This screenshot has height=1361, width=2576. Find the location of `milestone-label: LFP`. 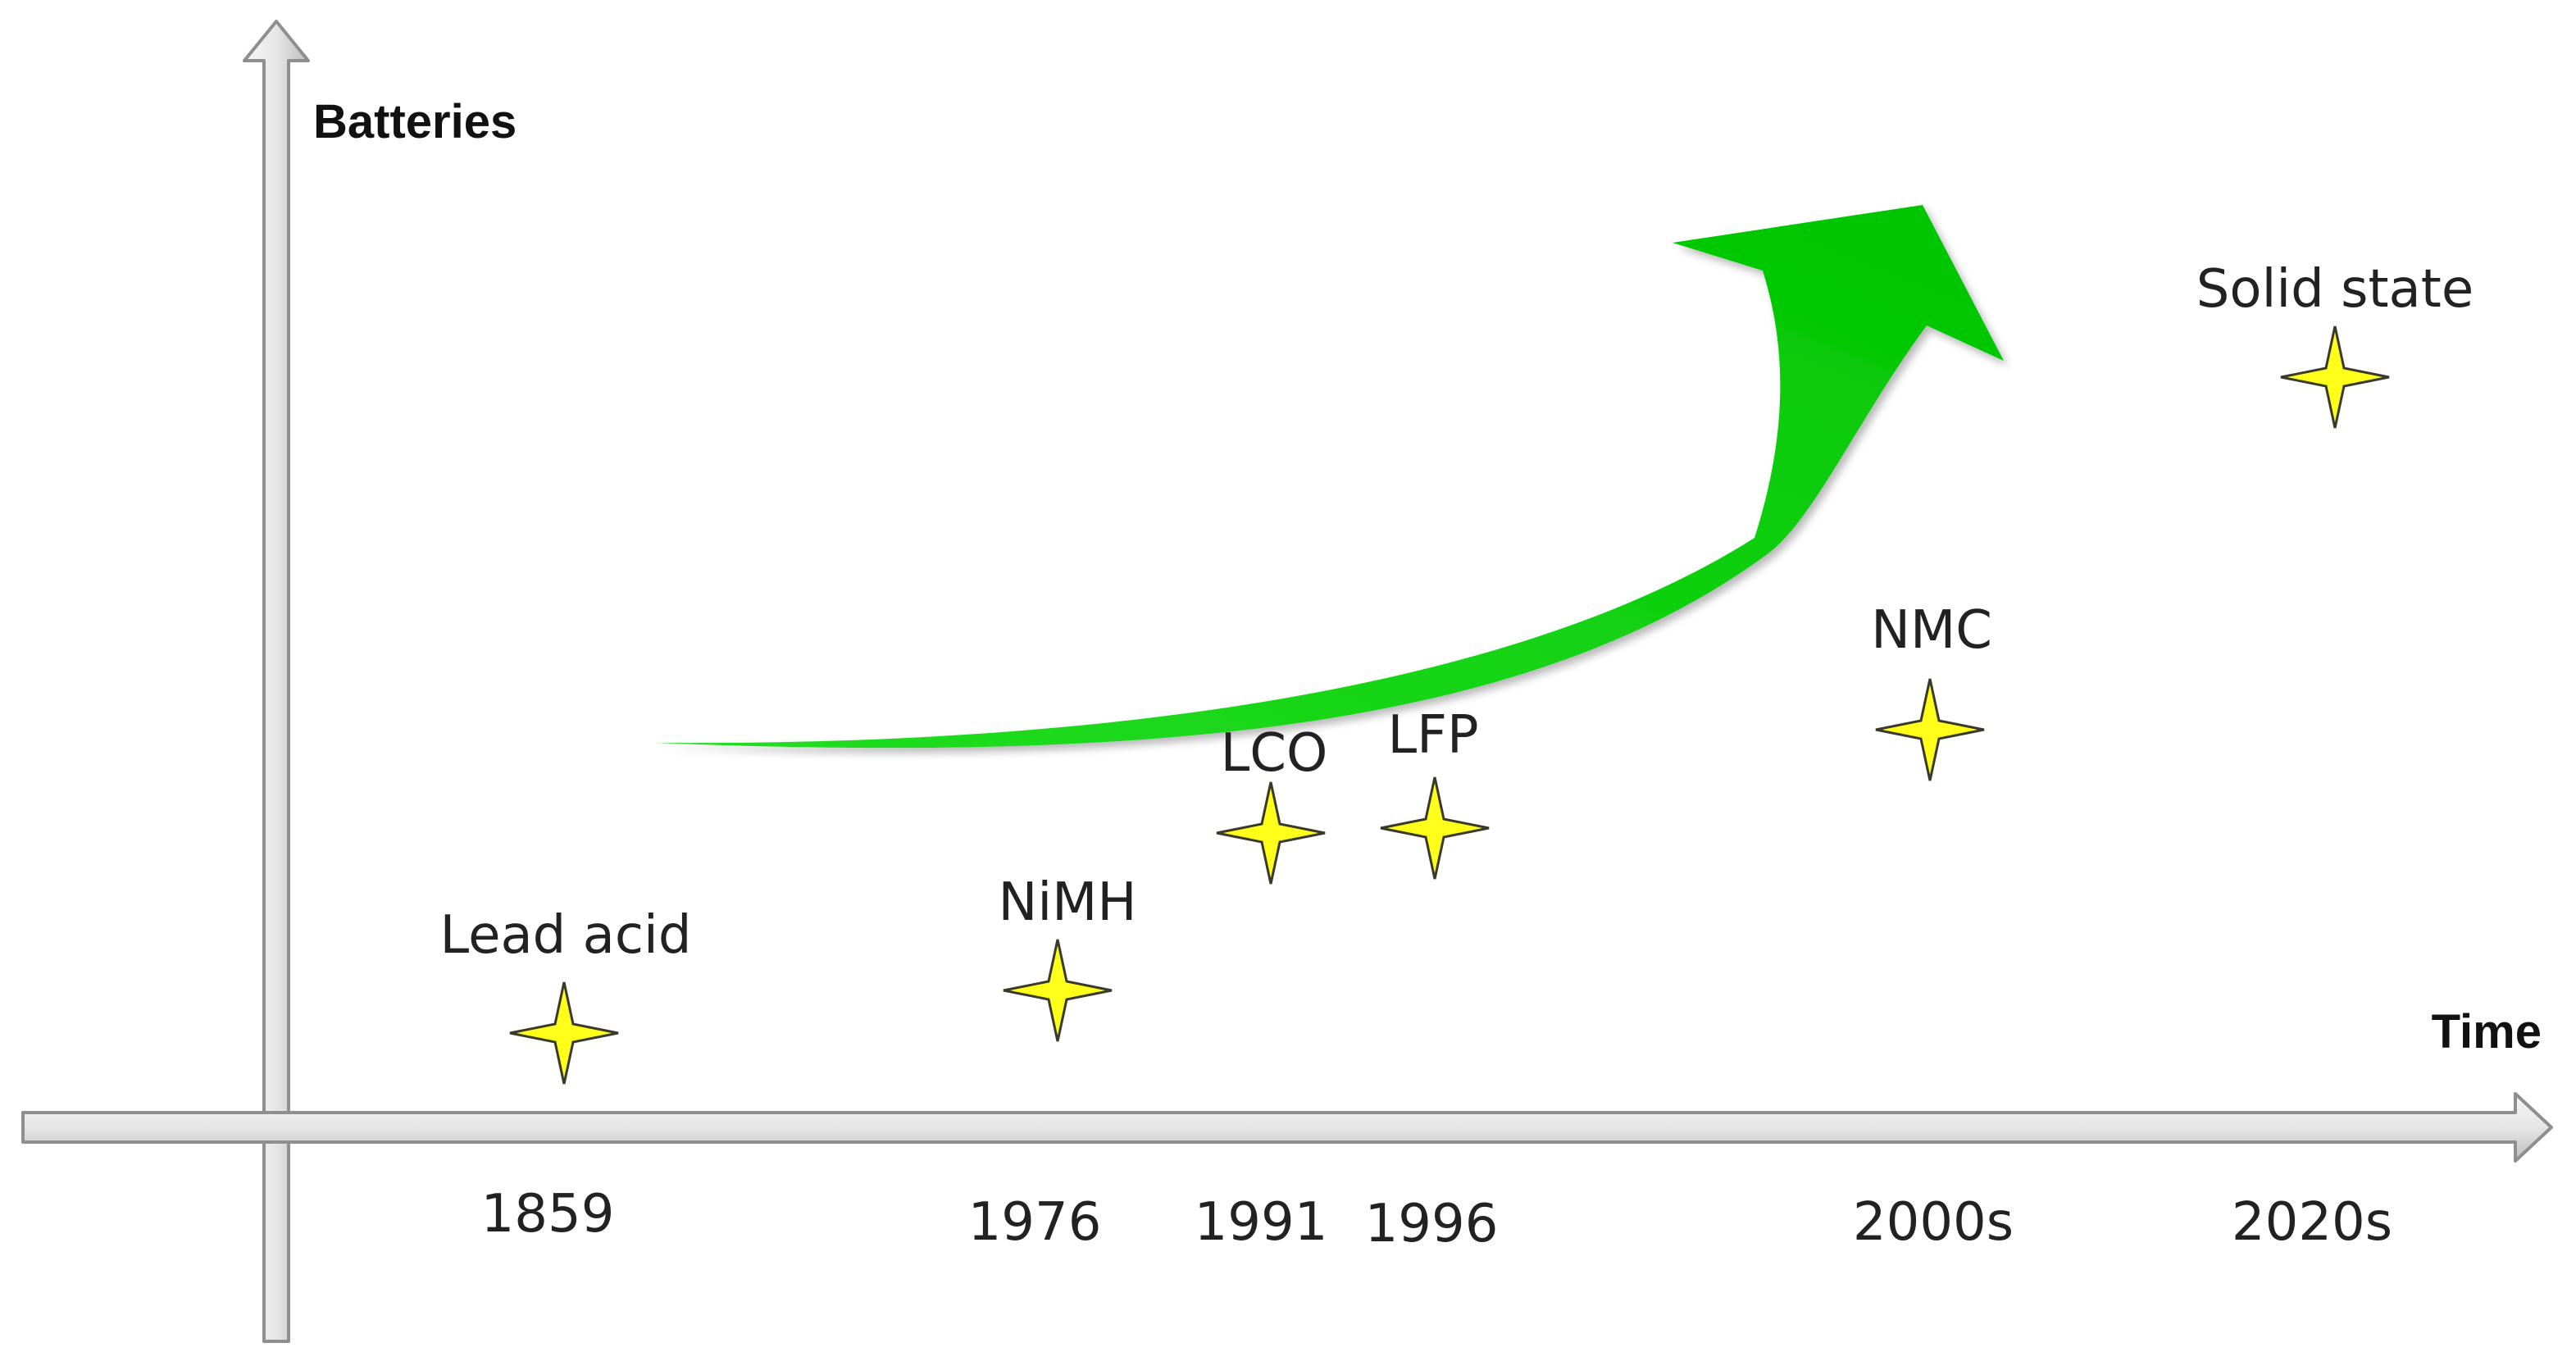

milestone-label: LFP is located at coordinates (1432, 736).